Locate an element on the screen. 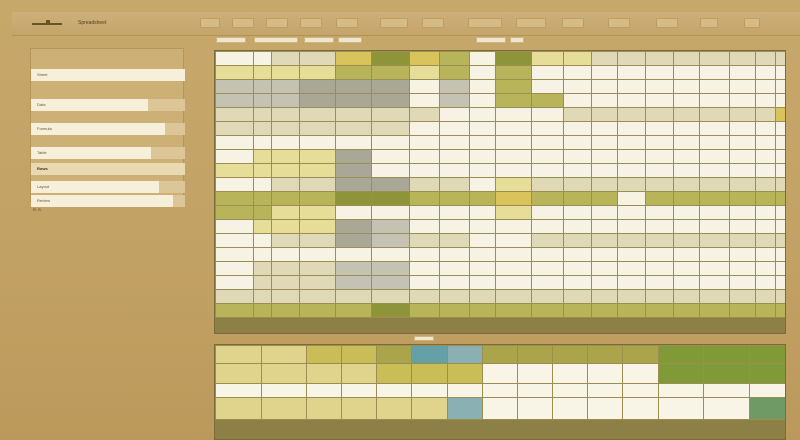  nav-item: Formula is located at coordinates (108, 129).